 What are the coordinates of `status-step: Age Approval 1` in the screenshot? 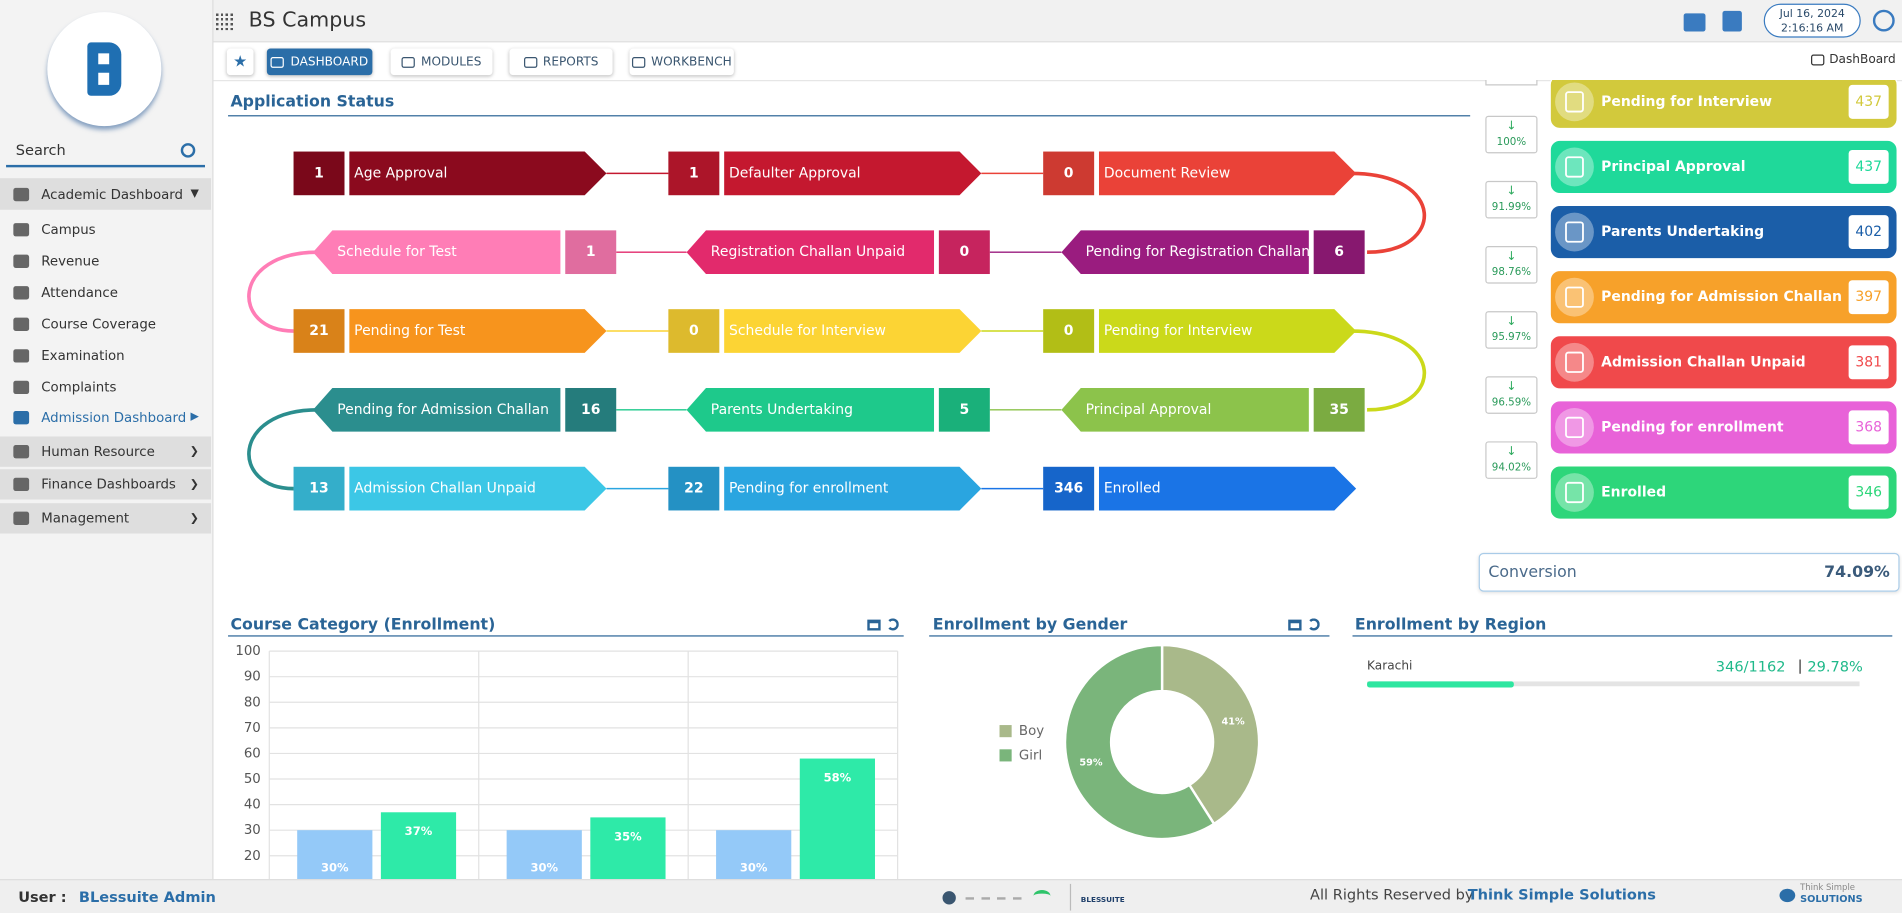 It's located at (450, 173).